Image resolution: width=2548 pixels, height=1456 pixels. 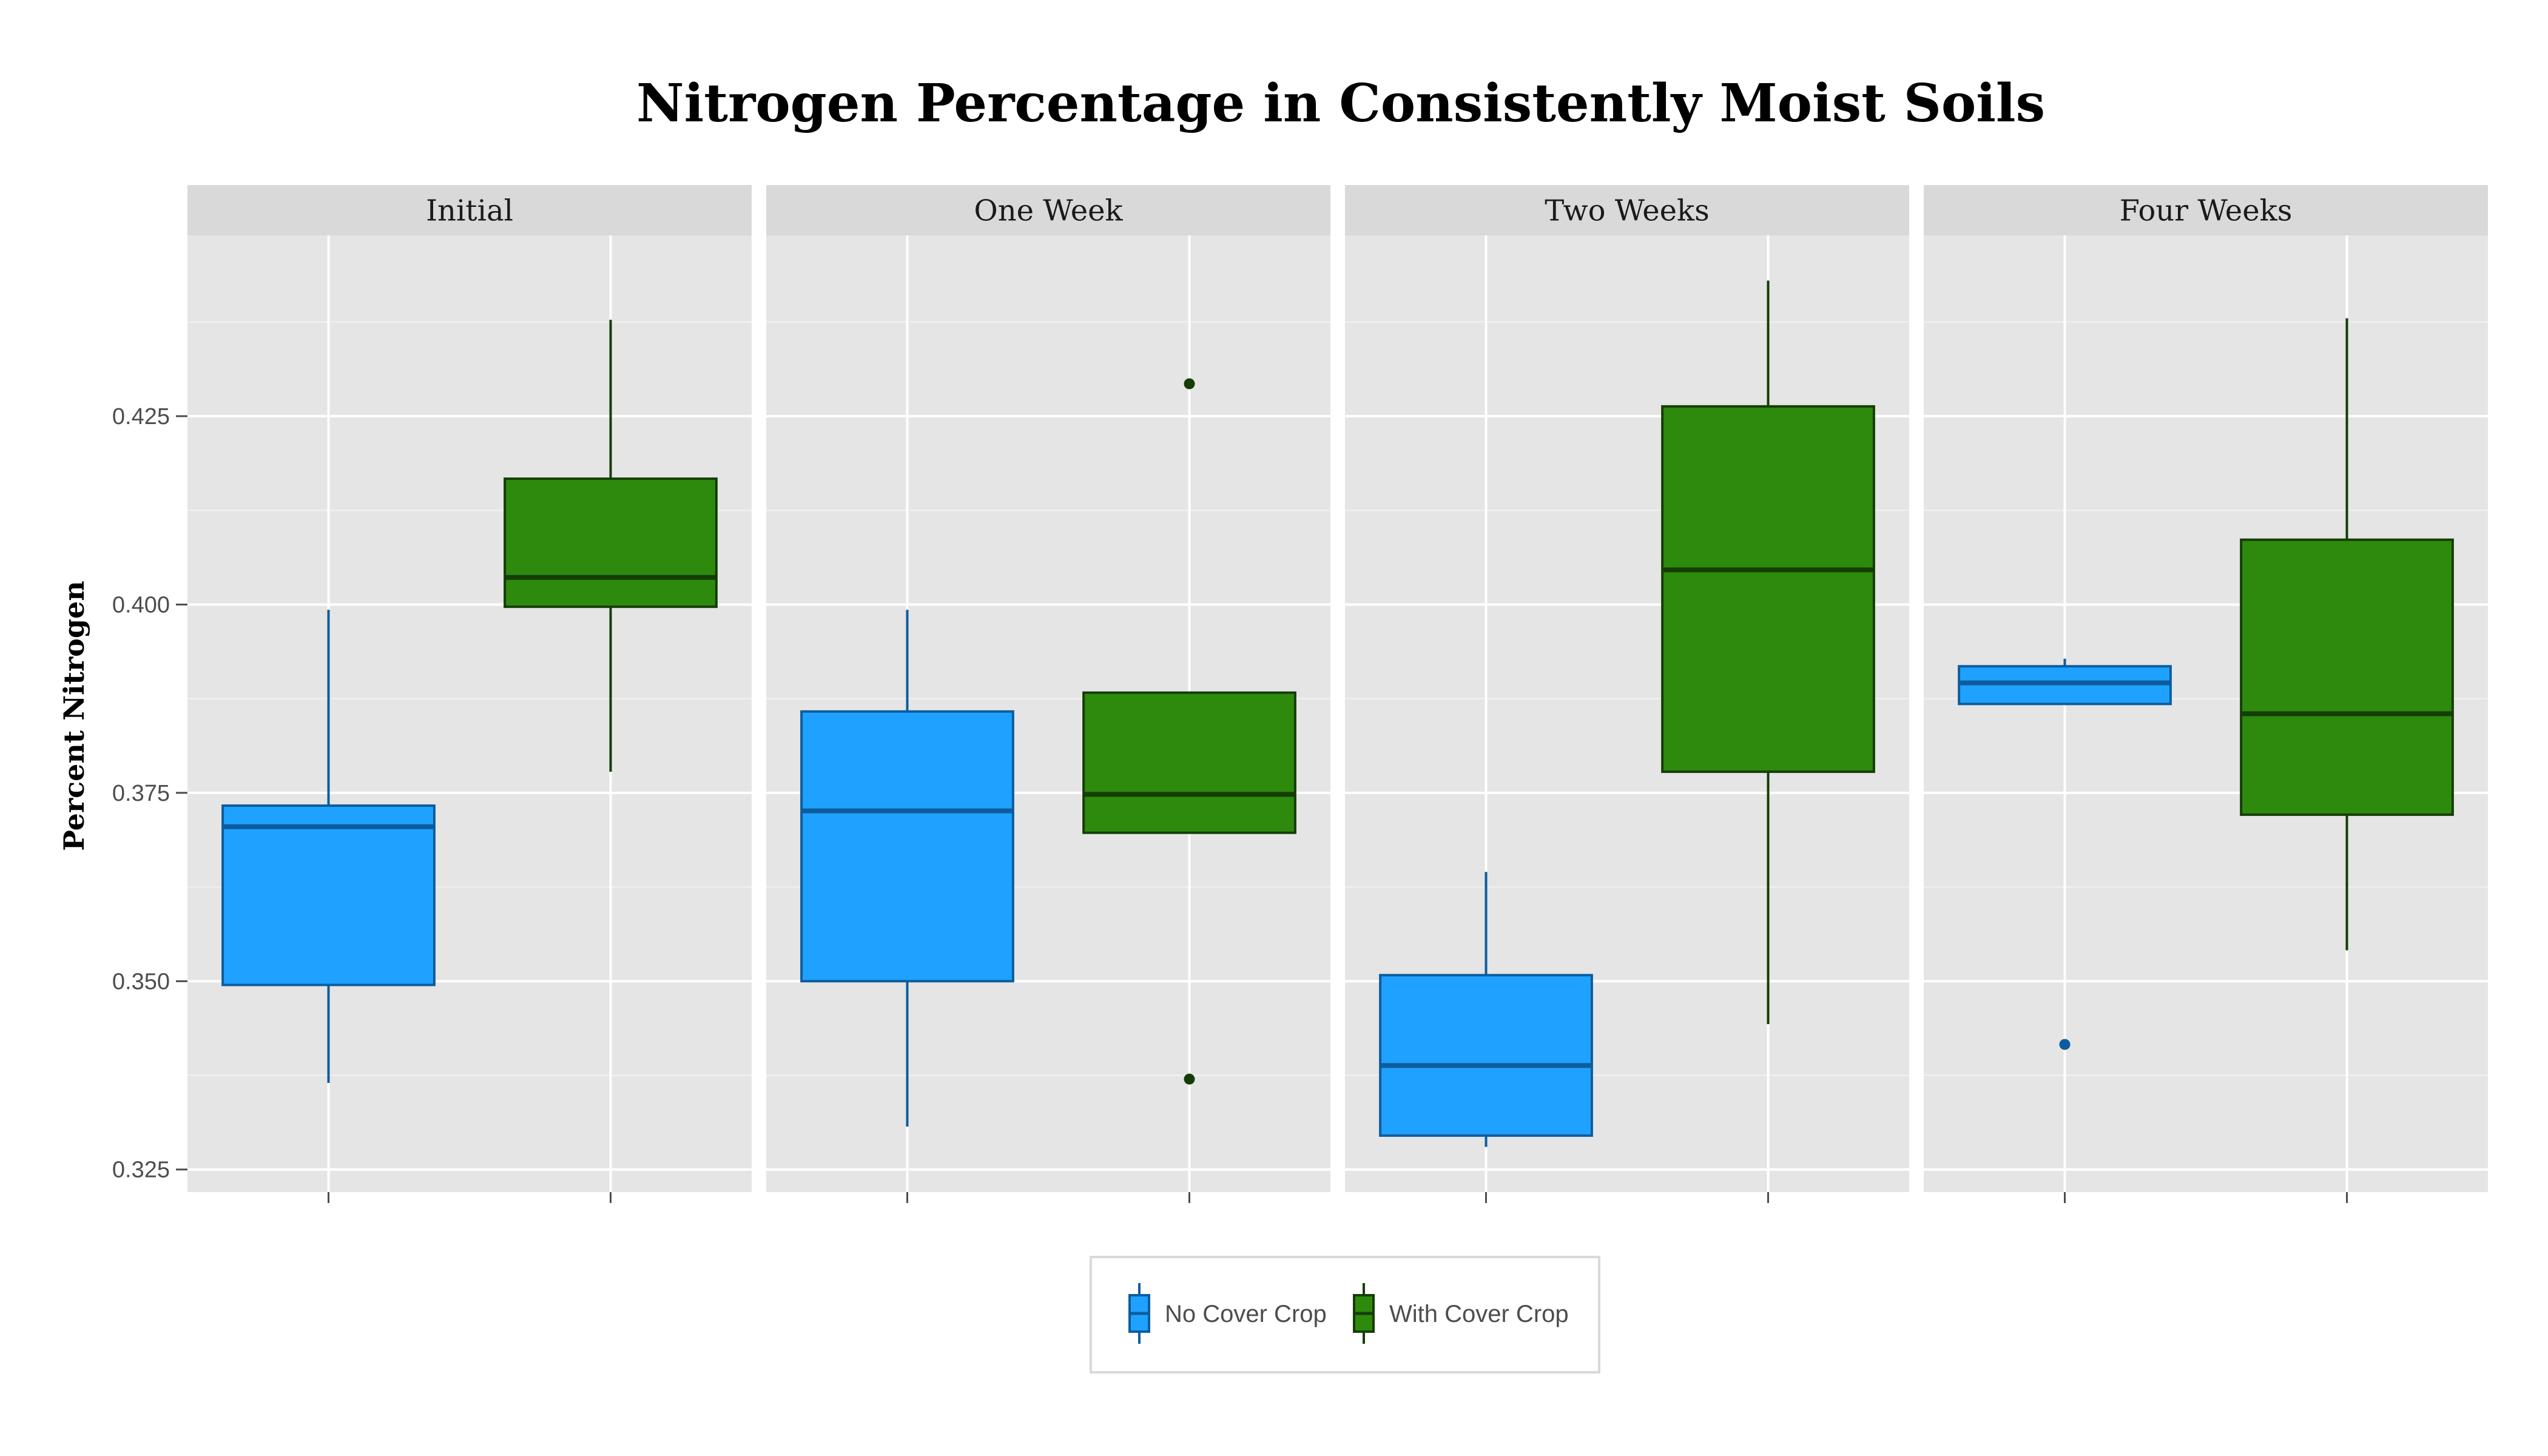 I want to click on legend-item: No Cover Crop, so click(x=1227, y=1313).